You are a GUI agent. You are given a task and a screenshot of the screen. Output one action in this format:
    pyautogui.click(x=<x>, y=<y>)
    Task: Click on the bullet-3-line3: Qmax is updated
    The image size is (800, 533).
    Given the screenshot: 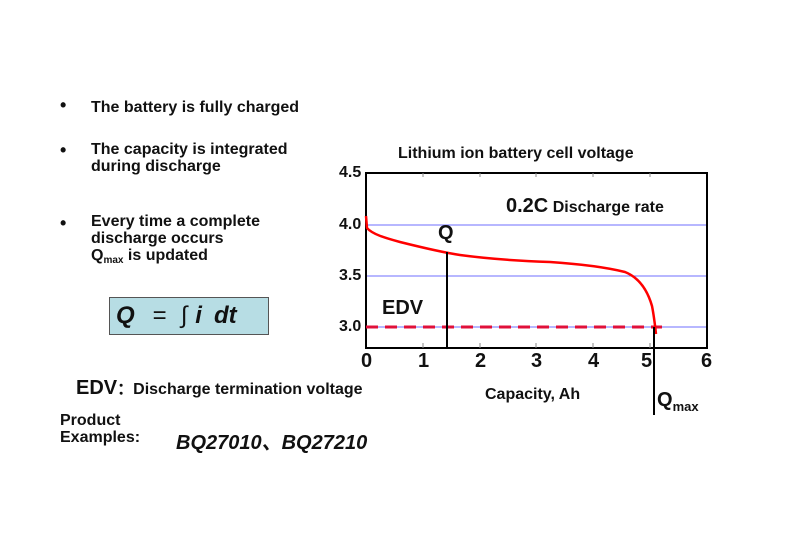 What is the action you would take?
    pyautogui.click(x=175, y=258)
    